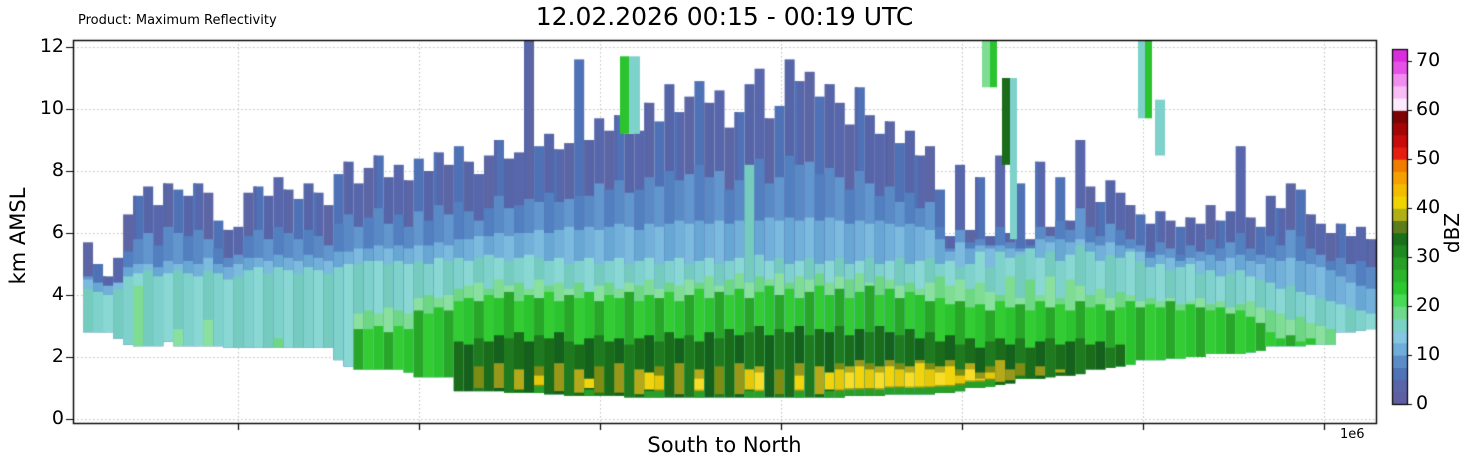  Describe the element at coordinates (1352, 434) in the screenshot. I see `x-axis-offset-label: 1e6` at that location.